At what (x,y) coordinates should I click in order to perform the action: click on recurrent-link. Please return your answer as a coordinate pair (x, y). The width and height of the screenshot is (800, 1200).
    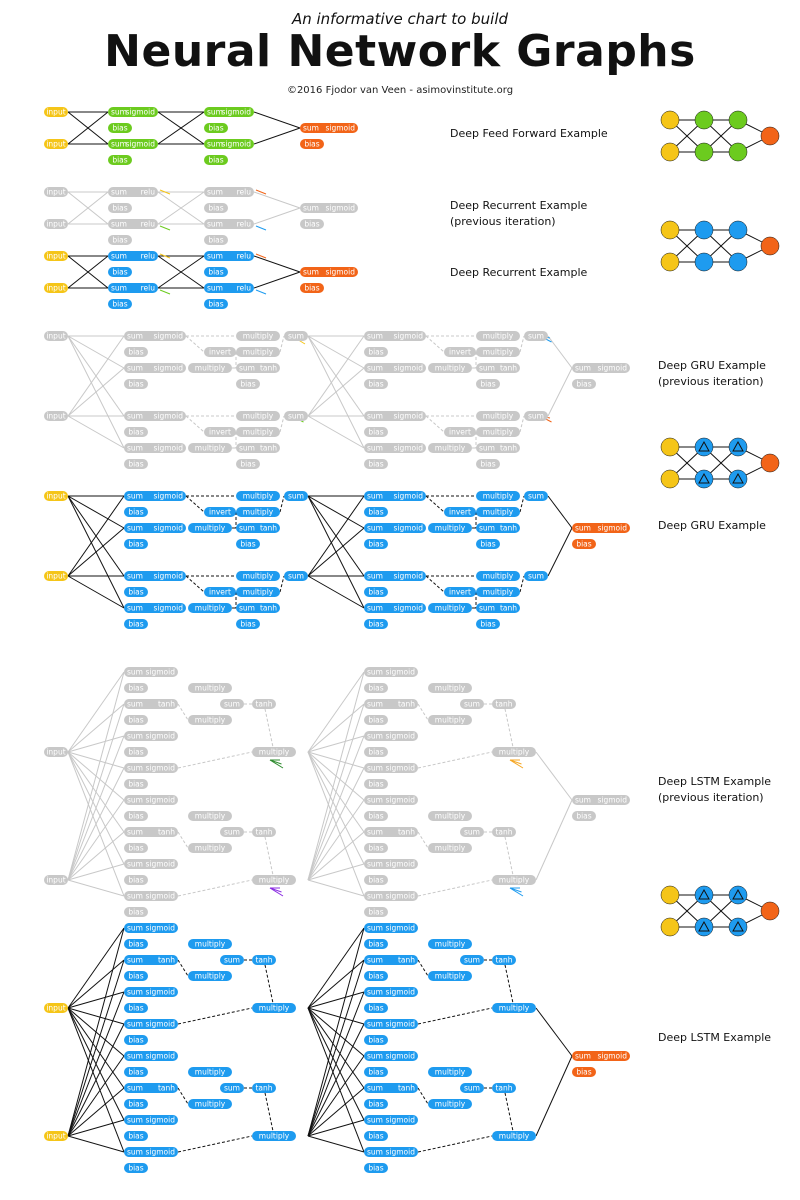
    Looking at the image, I should click on (516, 892).